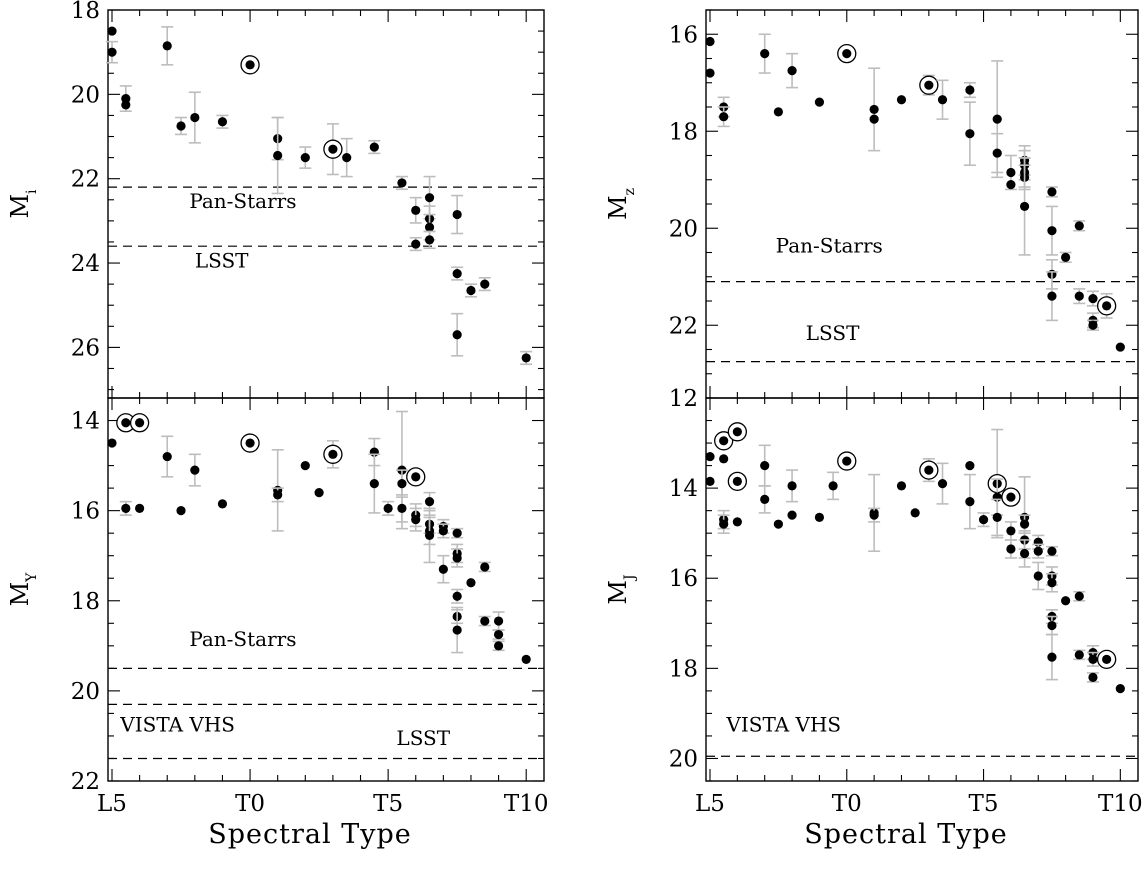  I want to click on x-axis-title: Spectral Type, so click(309, 834).